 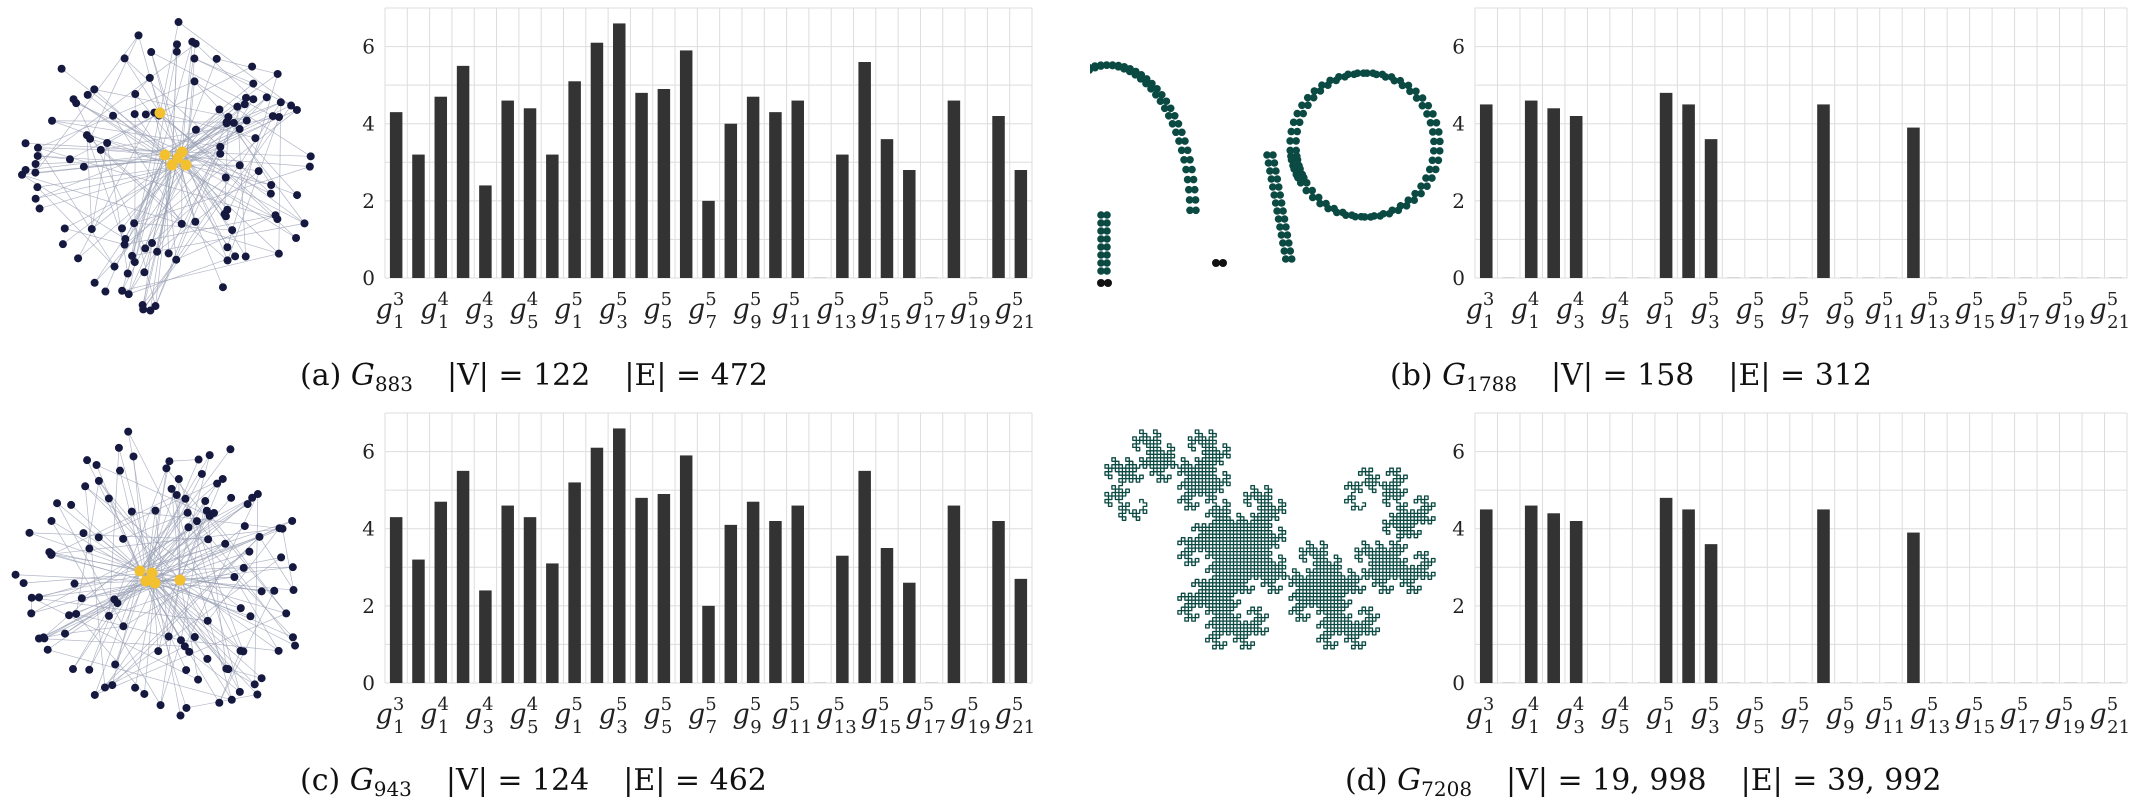 I want to click on caption-label: (b), so click(x=1411, y=375).